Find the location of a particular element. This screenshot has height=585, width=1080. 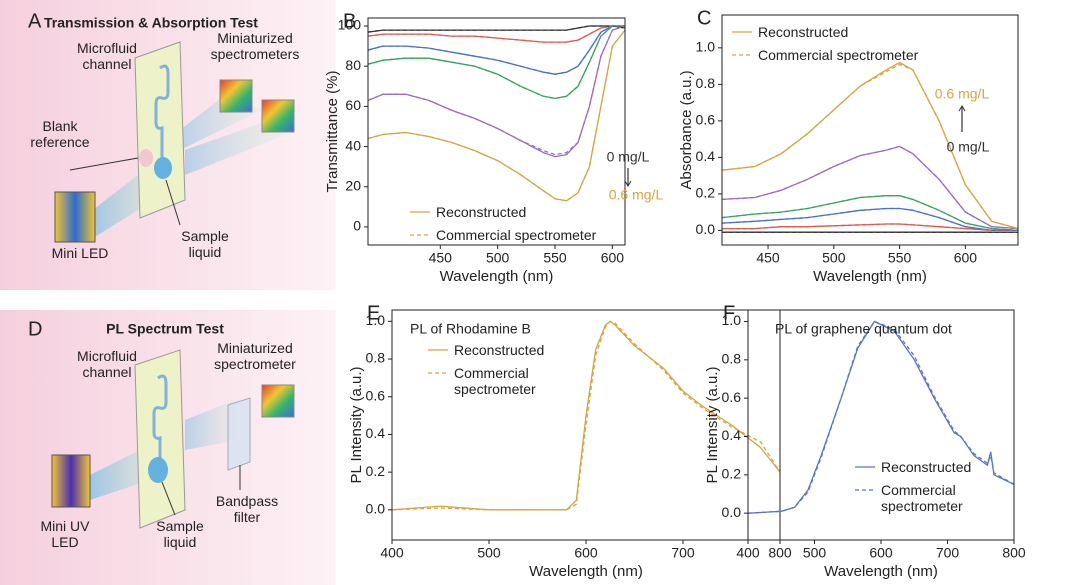

light-beam is located at coordinates (212, 425).